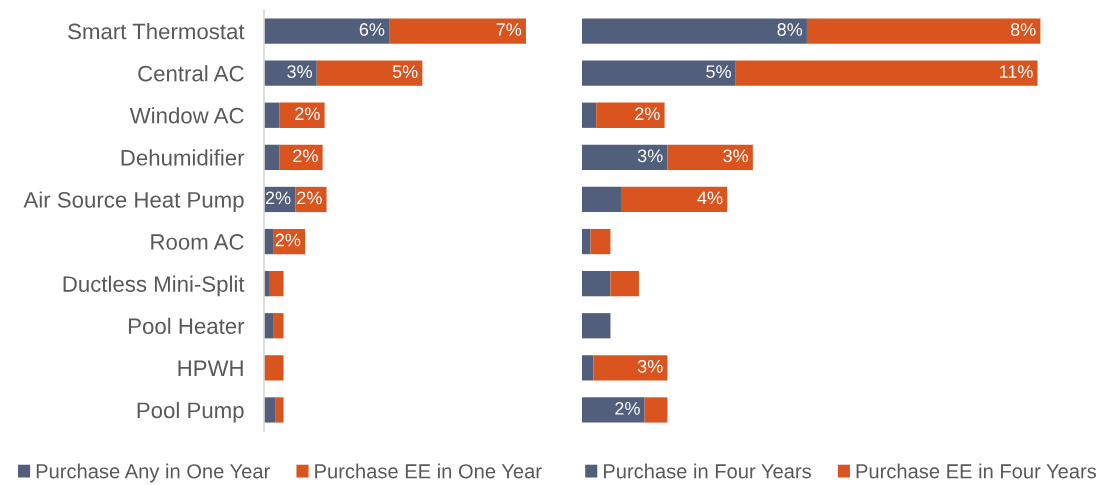 This screenshot has width=1104, height=485. Describe the element at coordinates (186, 115) in the screenshot. I see `y-tick-label: Window AC` at that location.